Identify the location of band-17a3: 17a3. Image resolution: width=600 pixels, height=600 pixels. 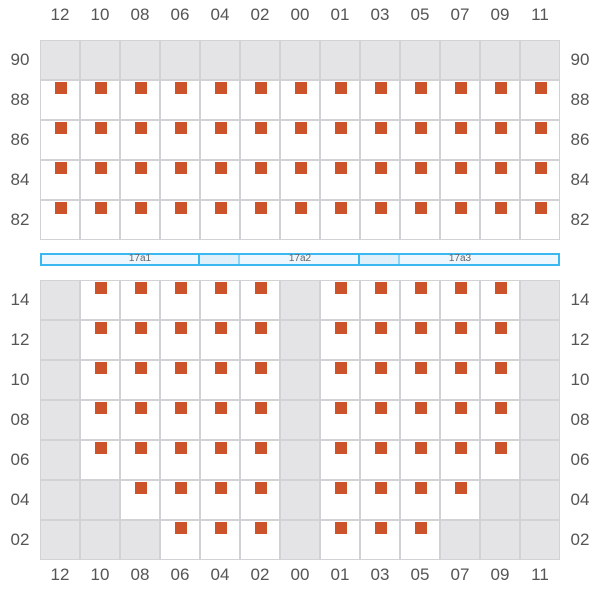
(460, 259).